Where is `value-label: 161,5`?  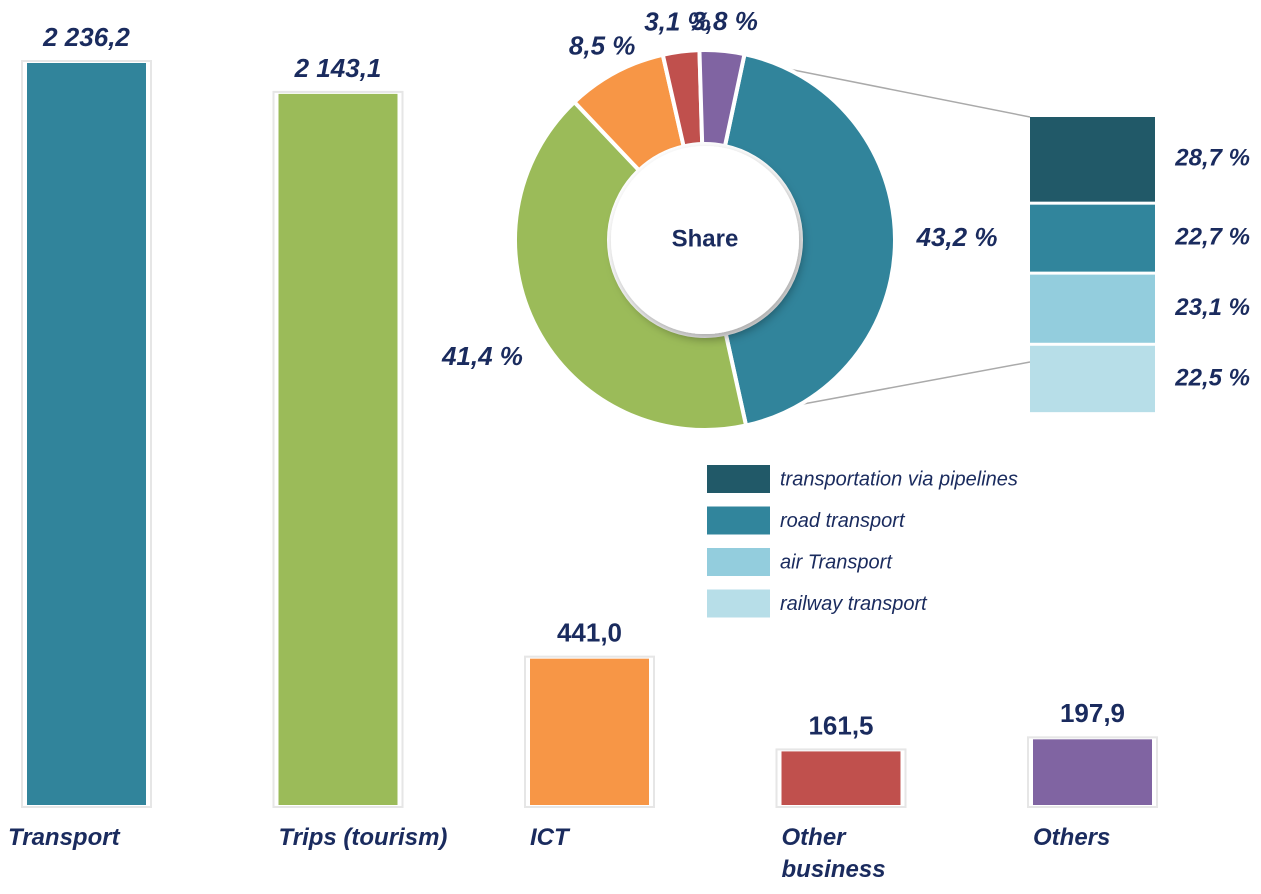
value-label: 161,5 is located at coordinates (840, 725).